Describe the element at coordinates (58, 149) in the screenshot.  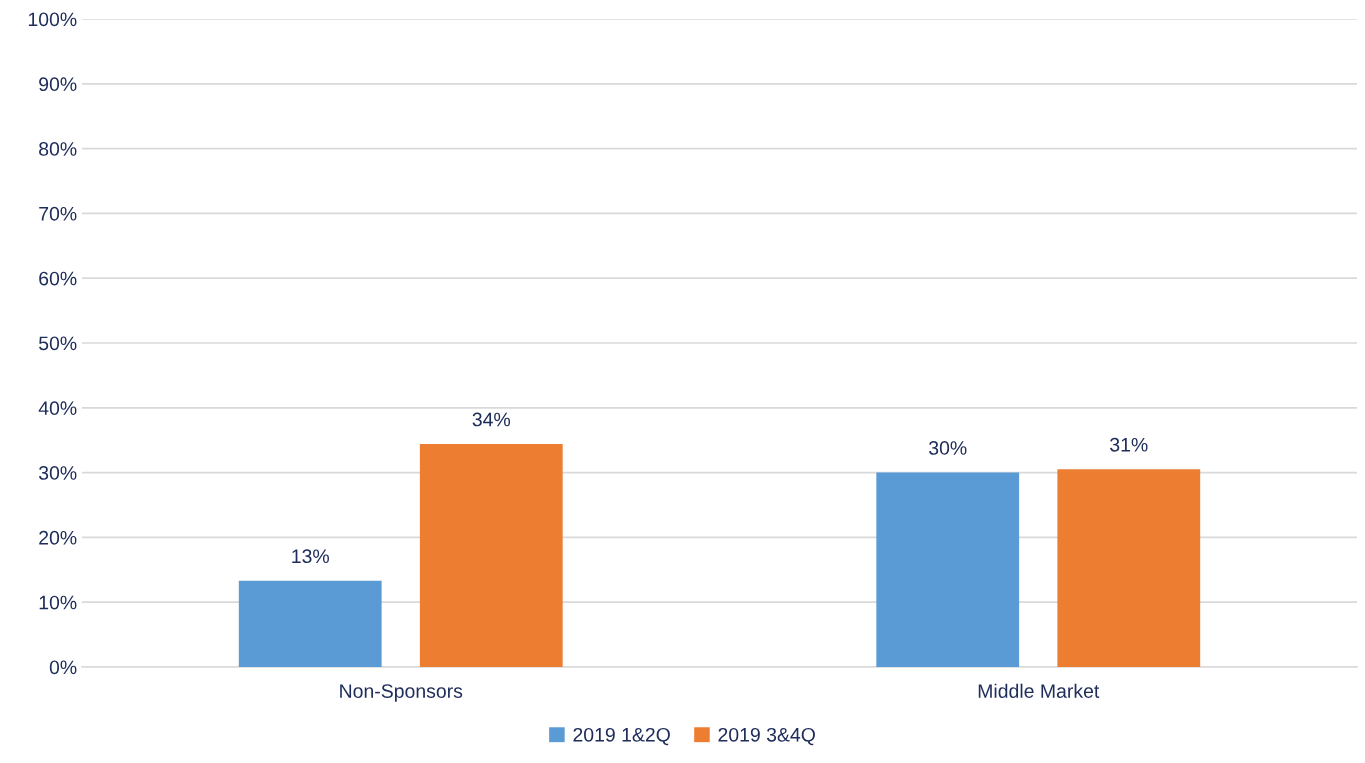
I see `y-tick-label: 80%` at that location.